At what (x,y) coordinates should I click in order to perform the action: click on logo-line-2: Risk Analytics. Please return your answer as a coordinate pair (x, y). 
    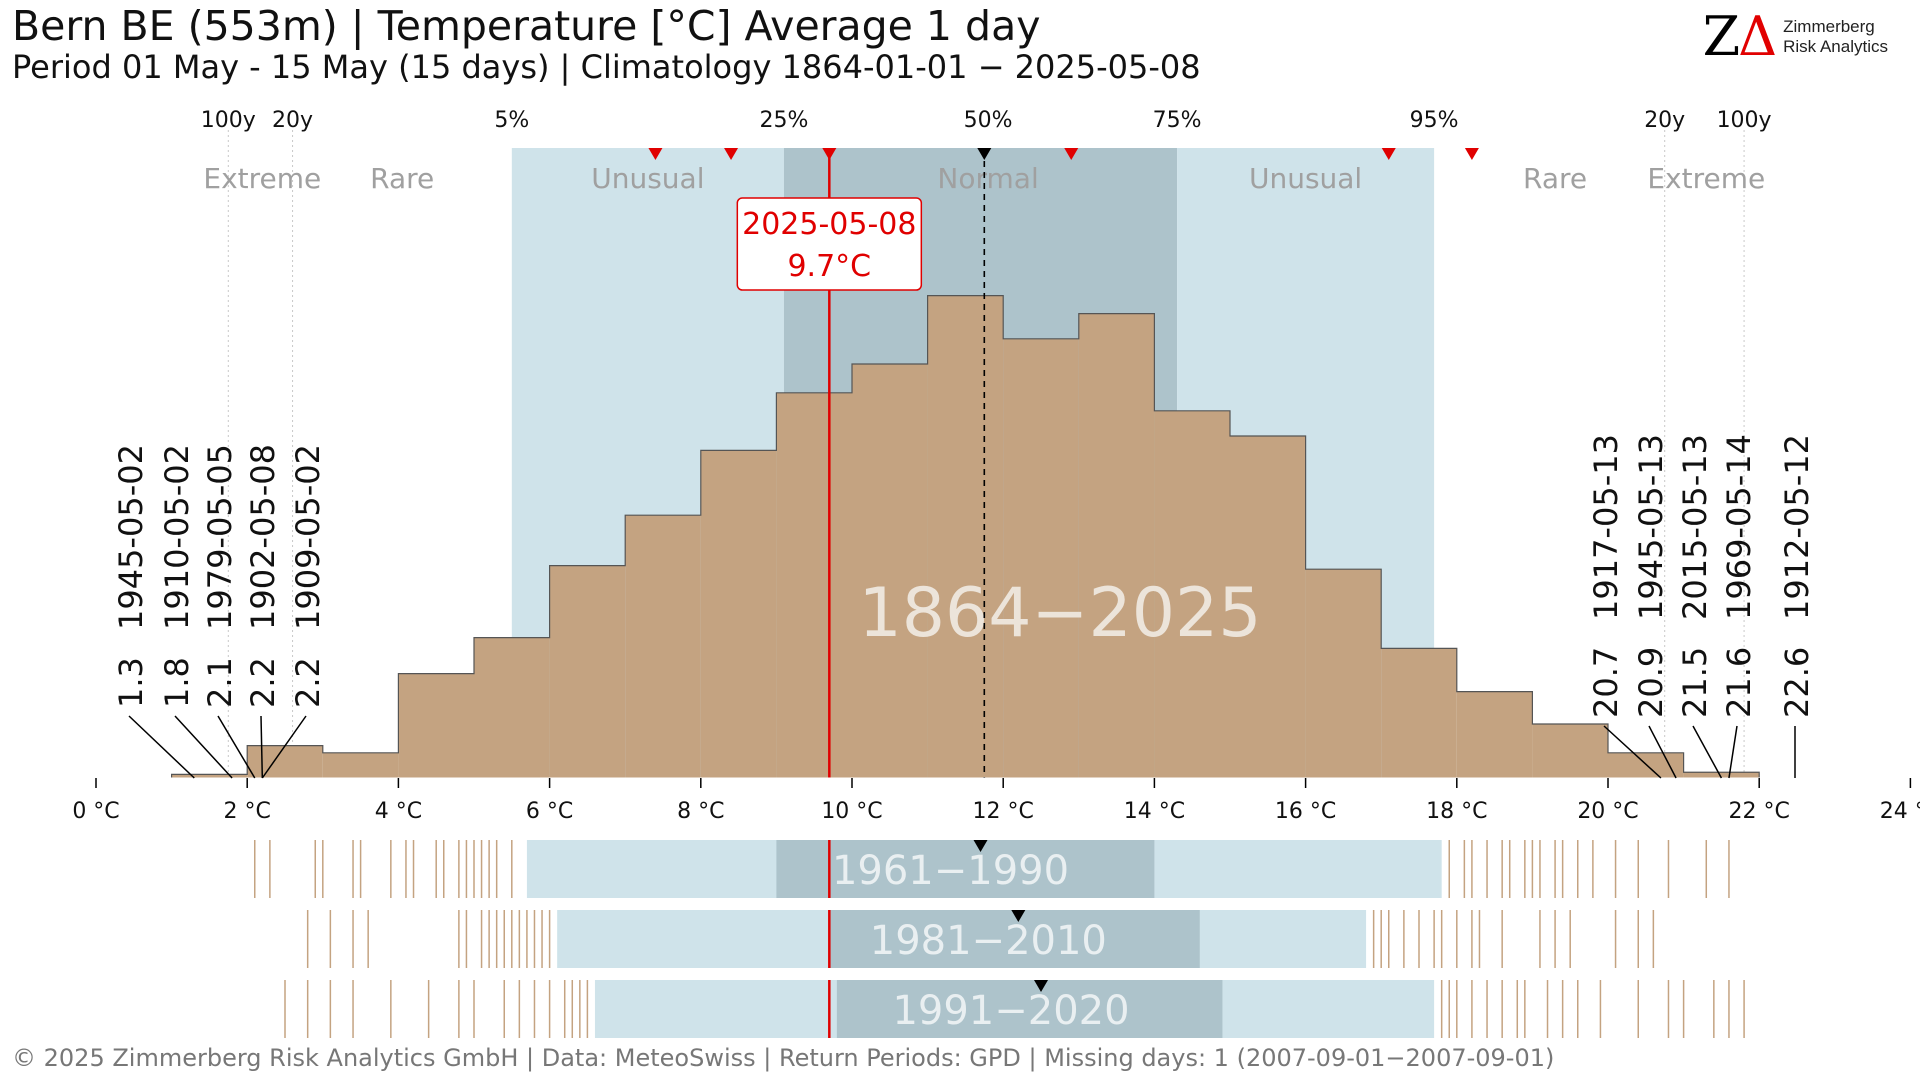
    Looking at the image, I should click on (1835, 46).